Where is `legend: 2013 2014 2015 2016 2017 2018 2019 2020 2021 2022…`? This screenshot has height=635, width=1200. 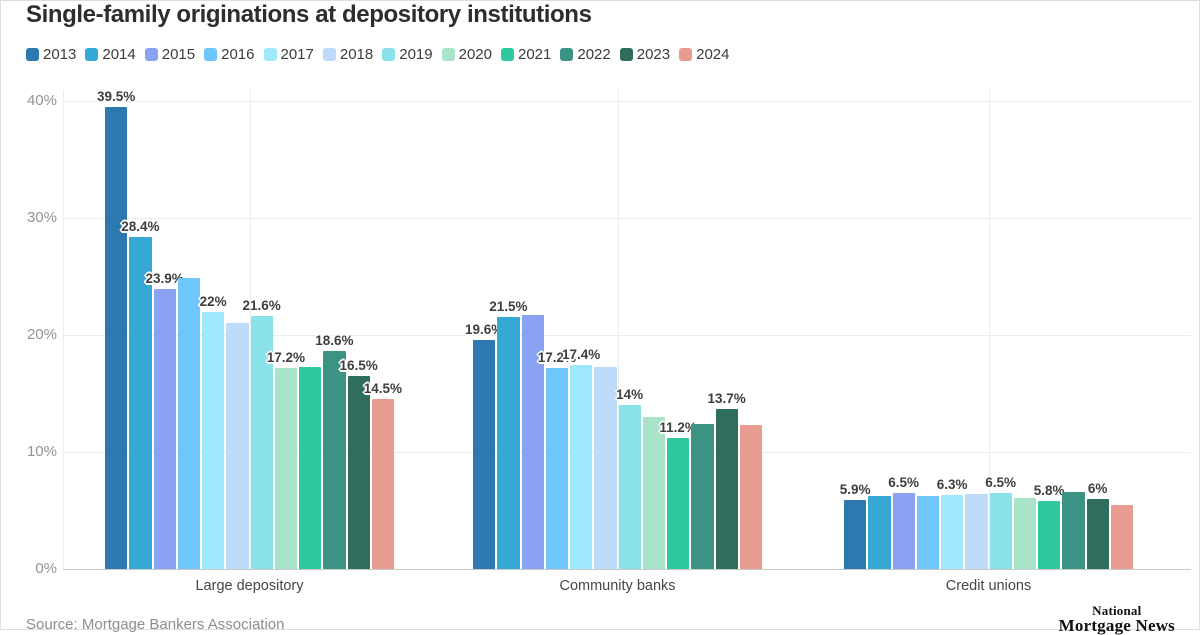 legend: 2013 2014 2015 2016 2017 2018 2019 2020 2021 2022… is located at coordinates (378, 54).